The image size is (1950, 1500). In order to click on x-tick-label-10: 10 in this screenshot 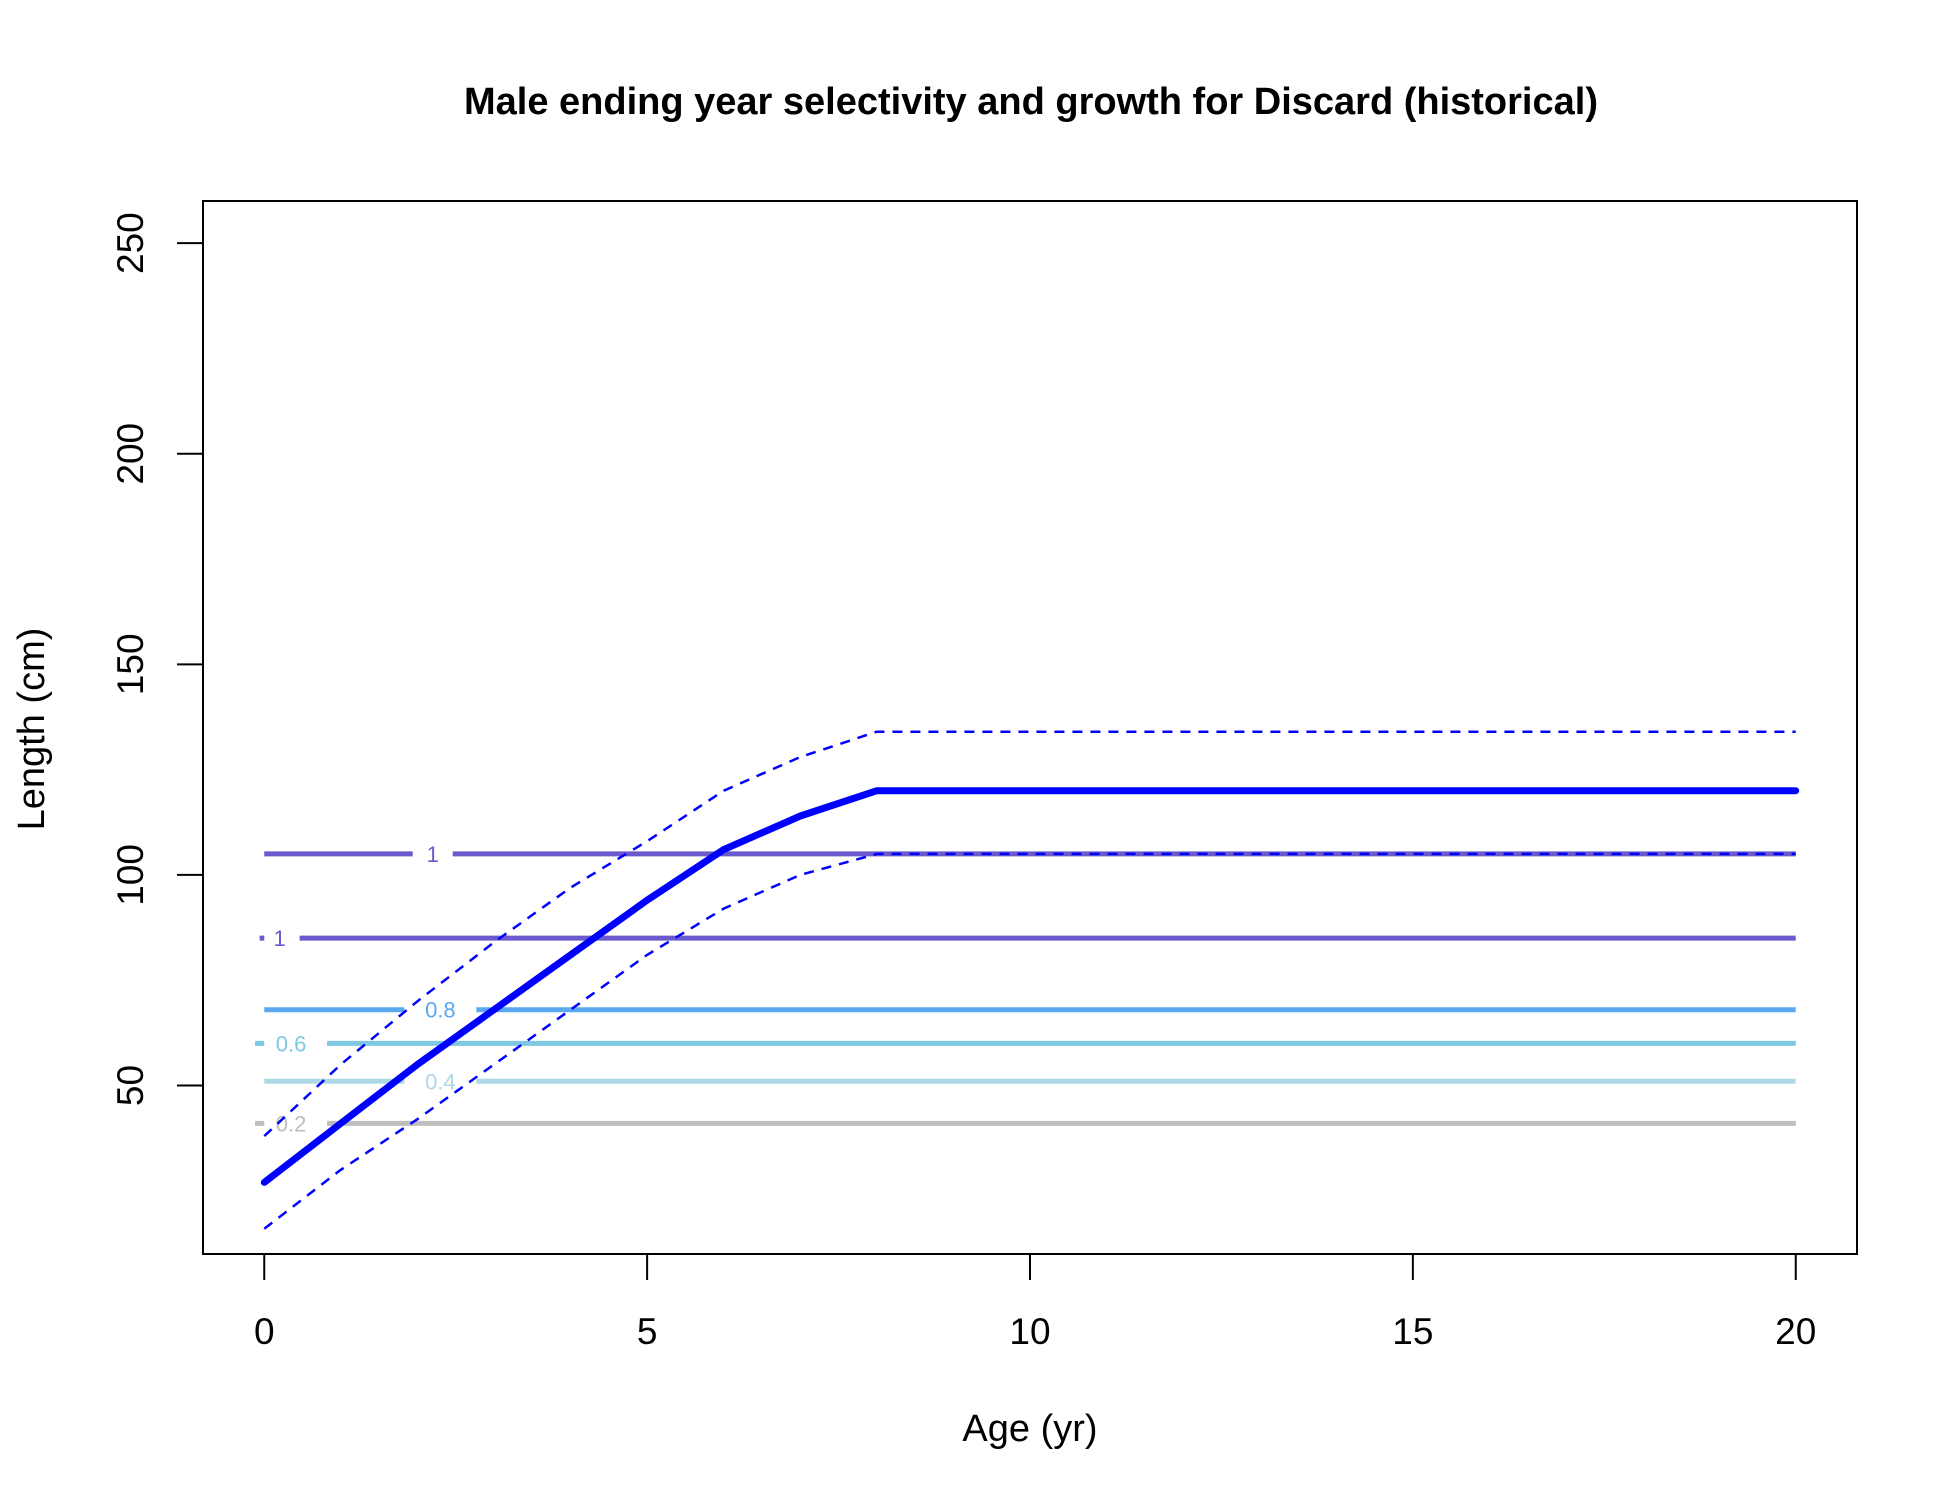, I will do `click(1029, 1331)`.